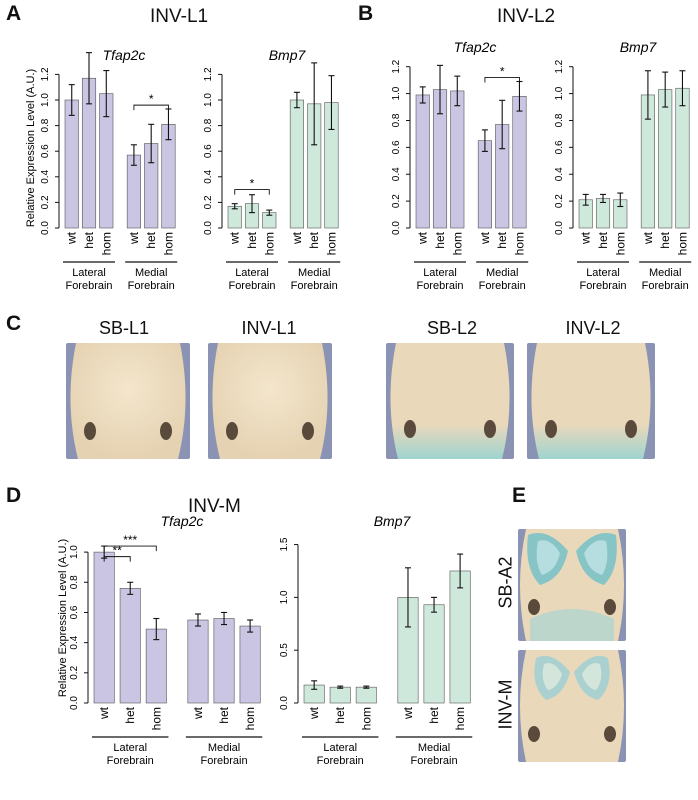 The height and width of the screenshot is (800, 698). What do you see at coordinates (269, 328) in the screenshot?
I see `photo-title-inv-l1: INV-L1` at bounding box center [269, 328].